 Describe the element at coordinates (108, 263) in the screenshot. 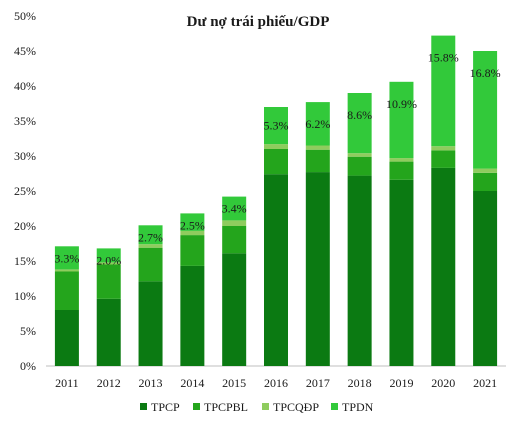

I see `bar-segment-tpcqđp-2012` at that location.